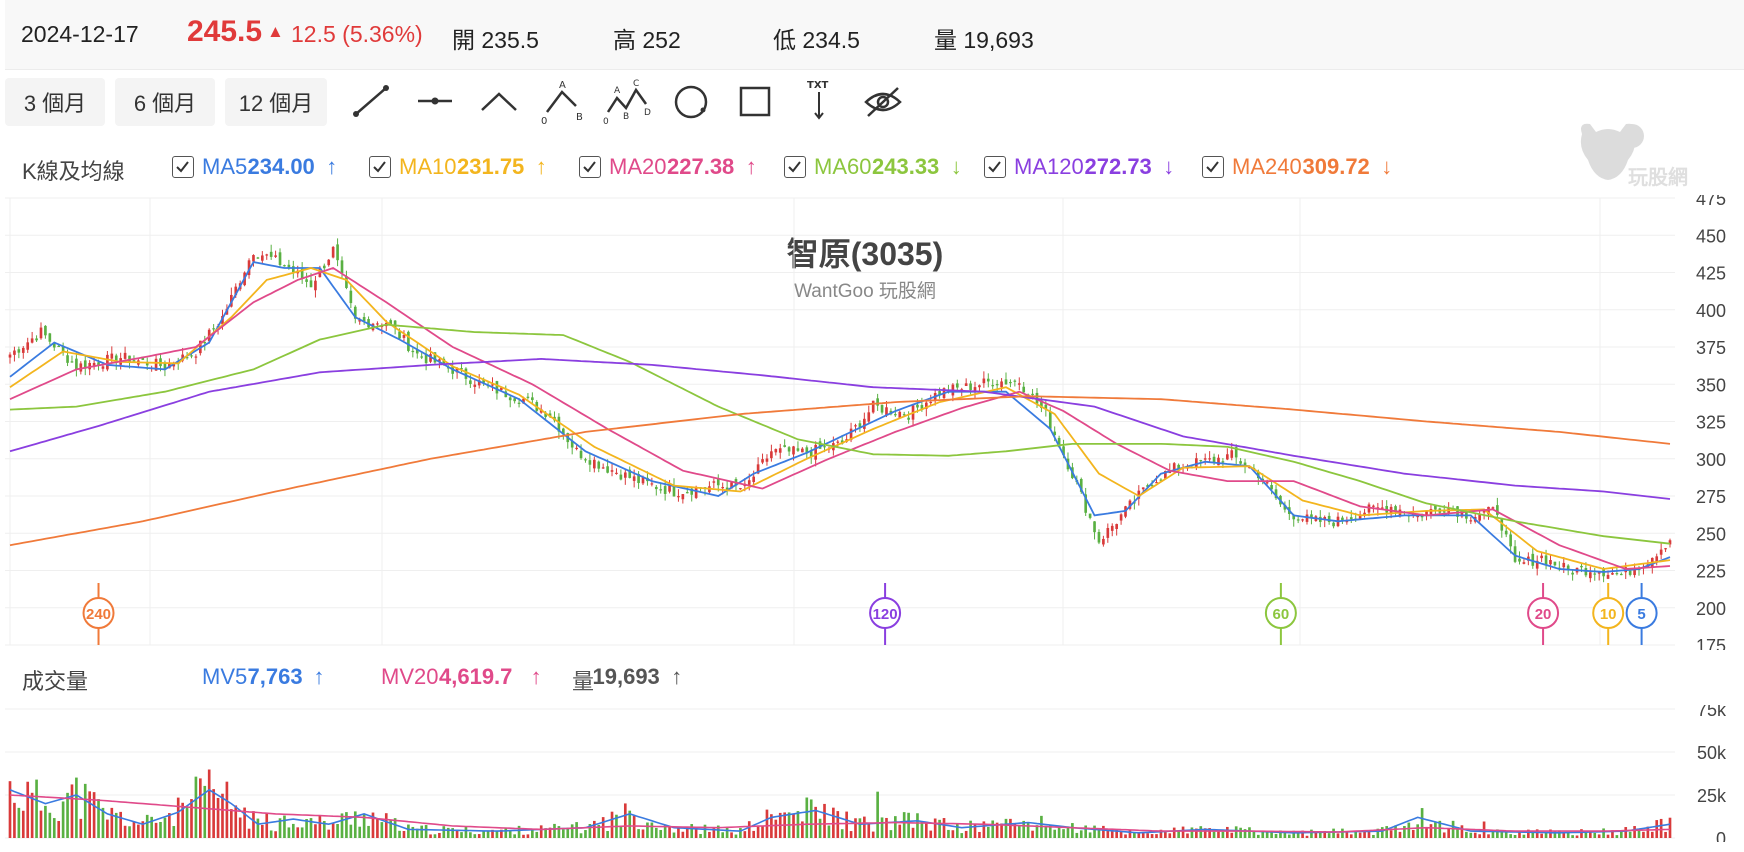 The image size is (1744, 852). Describe the element at coordinates (380, 167) in the screenshot. I see `ma-checkbox-ma10` at that location.